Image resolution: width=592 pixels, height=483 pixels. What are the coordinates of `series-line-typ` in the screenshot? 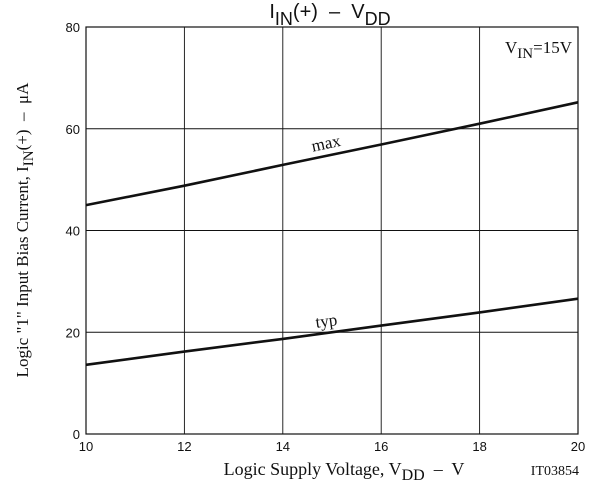 It's located at (332, 332).